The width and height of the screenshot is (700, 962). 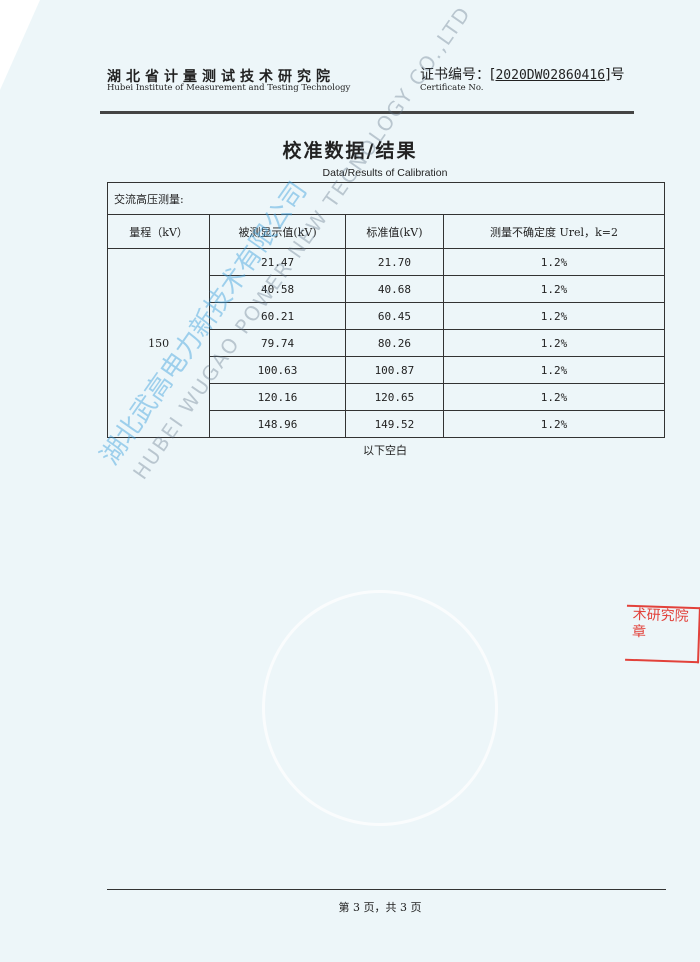 I want to click on standard-cell: 100.87, so click(x=394, y=370).